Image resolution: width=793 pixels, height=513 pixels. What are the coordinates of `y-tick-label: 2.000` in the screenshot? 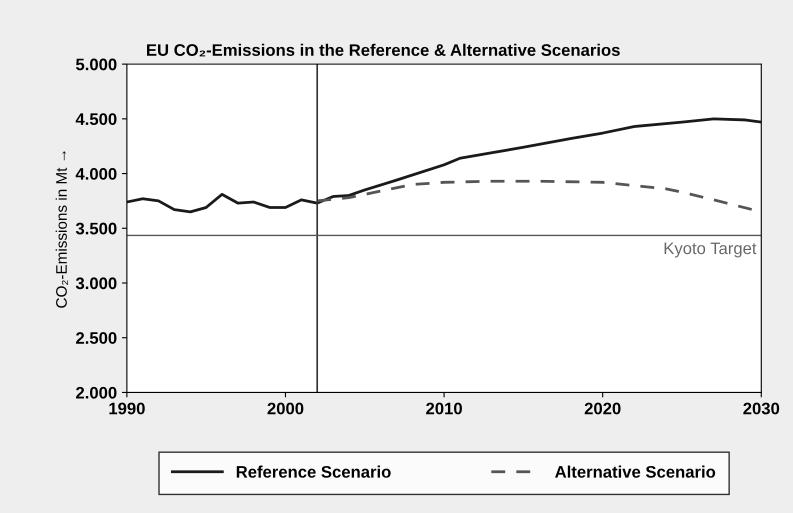 It's located at (96, 392).